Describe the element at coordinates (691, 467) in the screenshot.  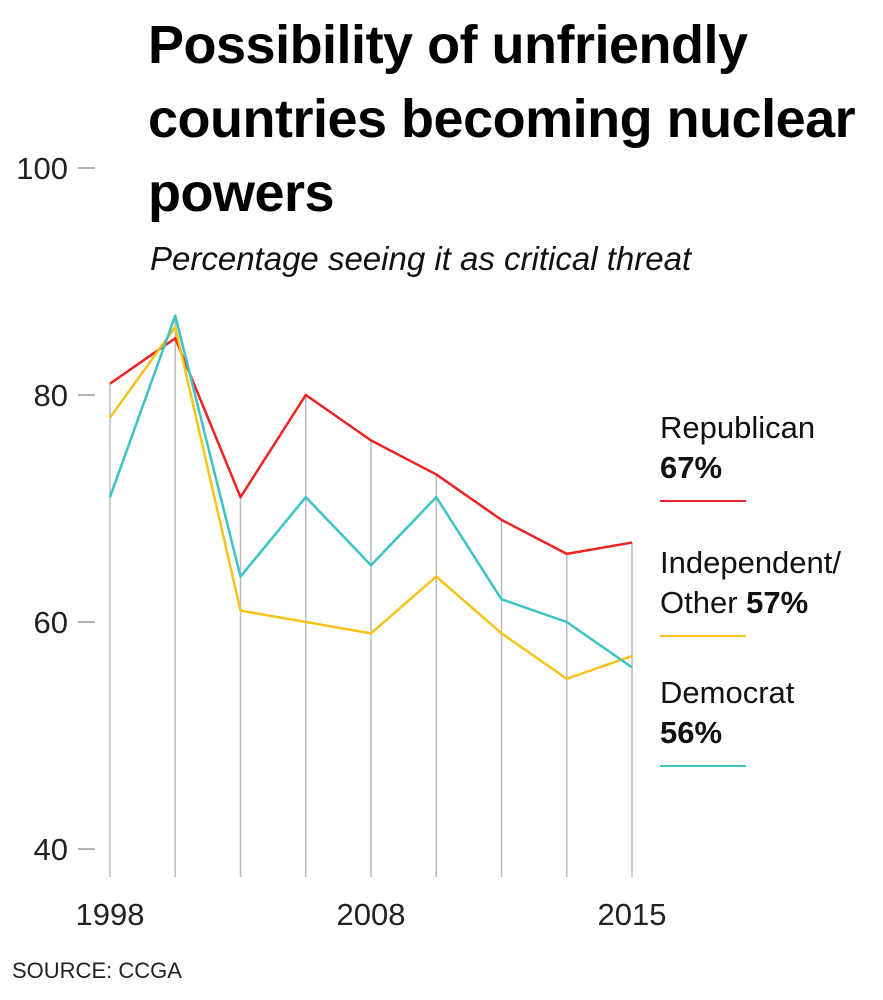
I see `value-label: 67%` at that location.